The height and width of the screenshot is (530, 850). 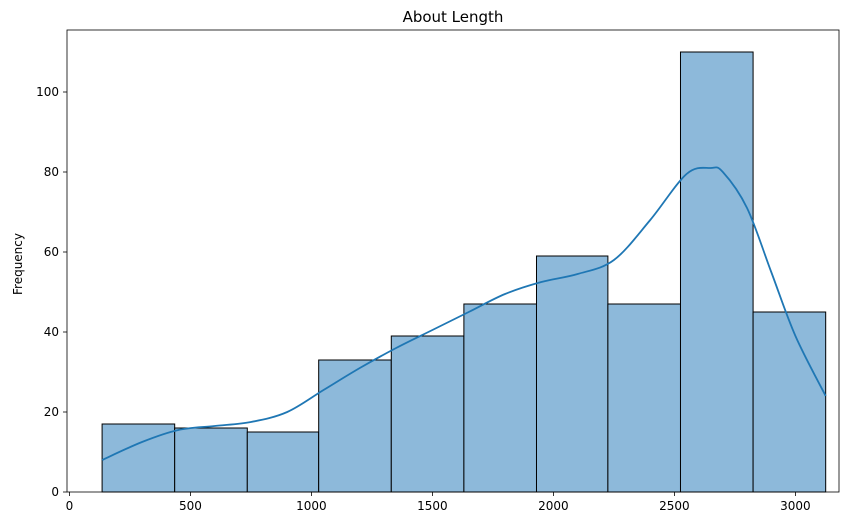 I want to click on y-axis-label: Frequency, so click(x=18, y=264).